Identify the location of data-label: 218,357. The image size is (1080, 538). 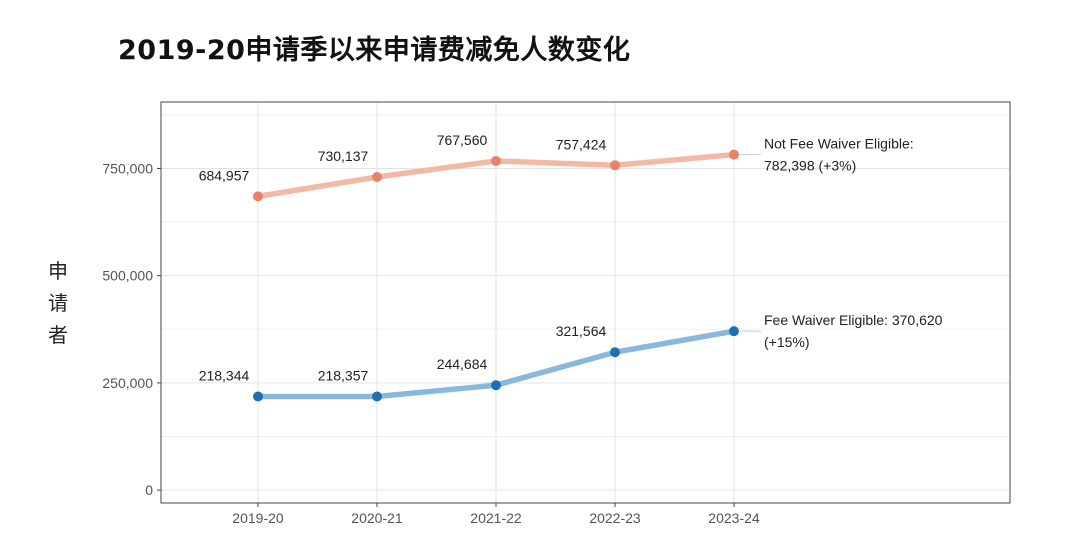
(343, 375).